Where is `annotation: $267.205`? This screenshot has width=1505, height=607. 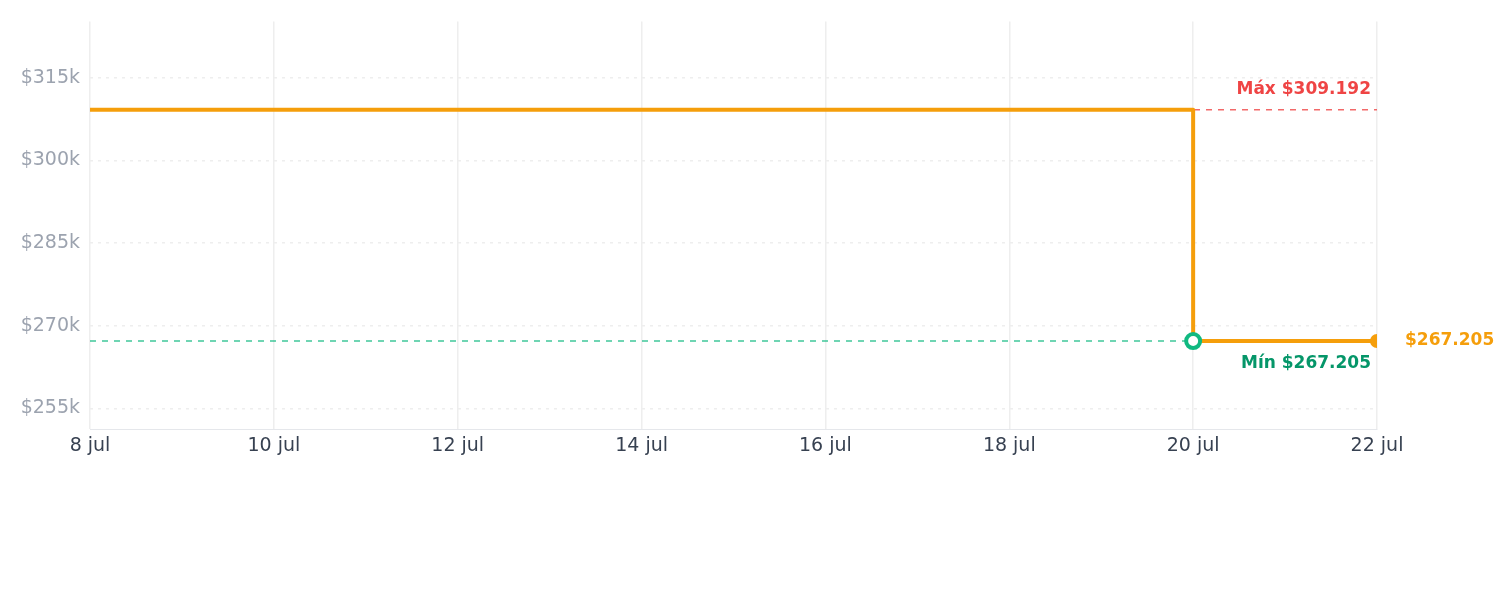 annotation: $267.205 is located at coordinates (1450, 339).